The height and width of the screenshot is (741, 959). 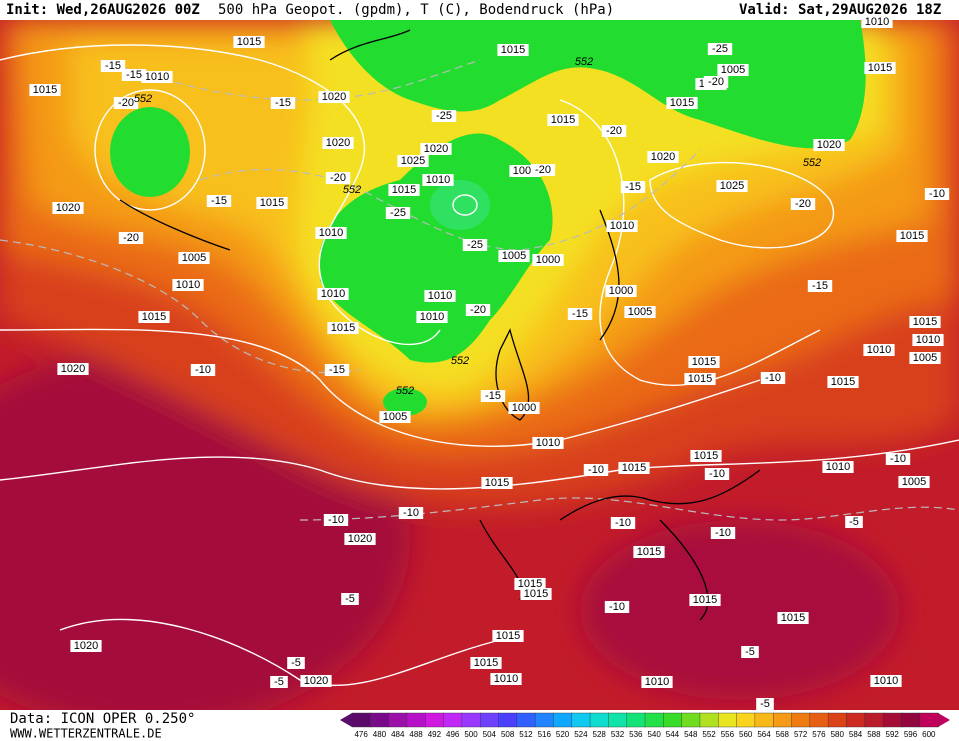 What do you see at coordinates (471, 734) in the screenshot?
I see `legend-label: 500` at bounding box center [471, 734].